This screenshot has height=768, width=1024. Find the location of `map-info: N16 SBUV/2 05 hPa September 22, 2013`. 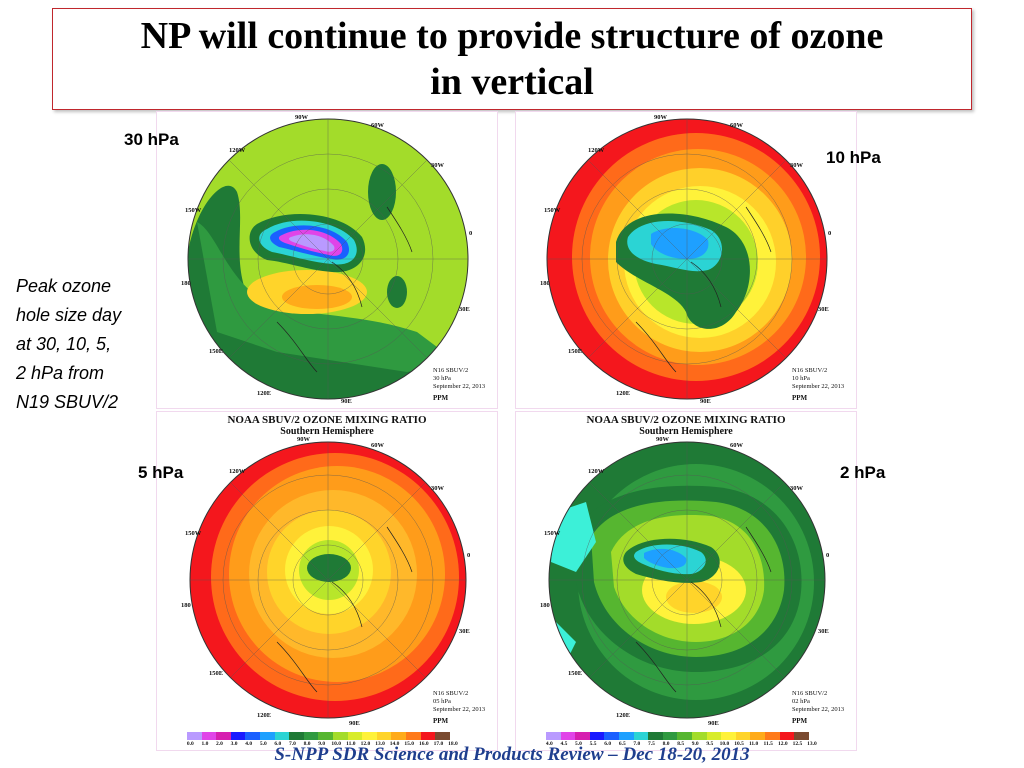

map-info: N16 SBUV/2 05 hPa September 22, 2013 is located at coordinates (459, 701).